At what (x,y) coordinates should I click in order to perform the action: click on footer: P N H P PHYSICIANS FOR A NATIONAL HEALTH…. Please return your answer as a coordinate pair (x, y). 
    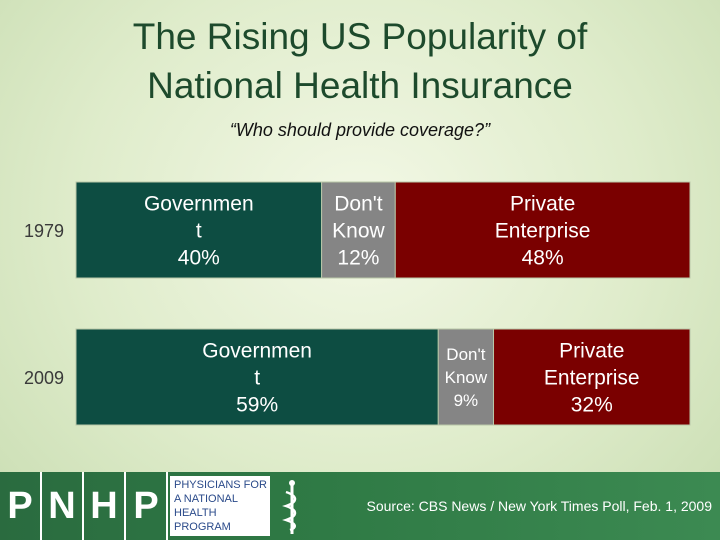
    Looking at the image, I should click on (360, 506).